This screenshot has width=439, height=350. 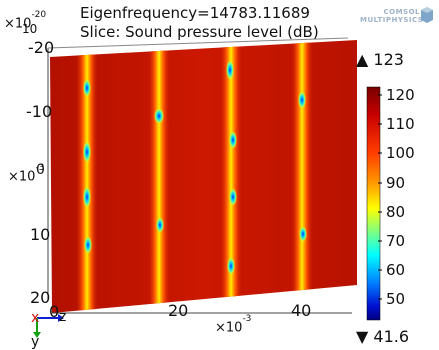 What do you see at coordinates (40, 297) in the screenshot?
I see `y-tick-label: 20` at bounding box center [40, 297].